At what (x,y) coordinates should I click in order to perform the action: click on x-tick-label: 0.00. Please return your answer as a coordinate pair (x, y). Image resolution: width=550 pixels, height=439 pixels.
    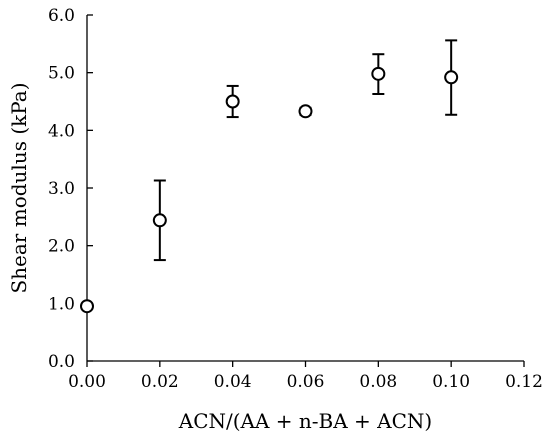
    Looking at the image, I should click on (87, 382).